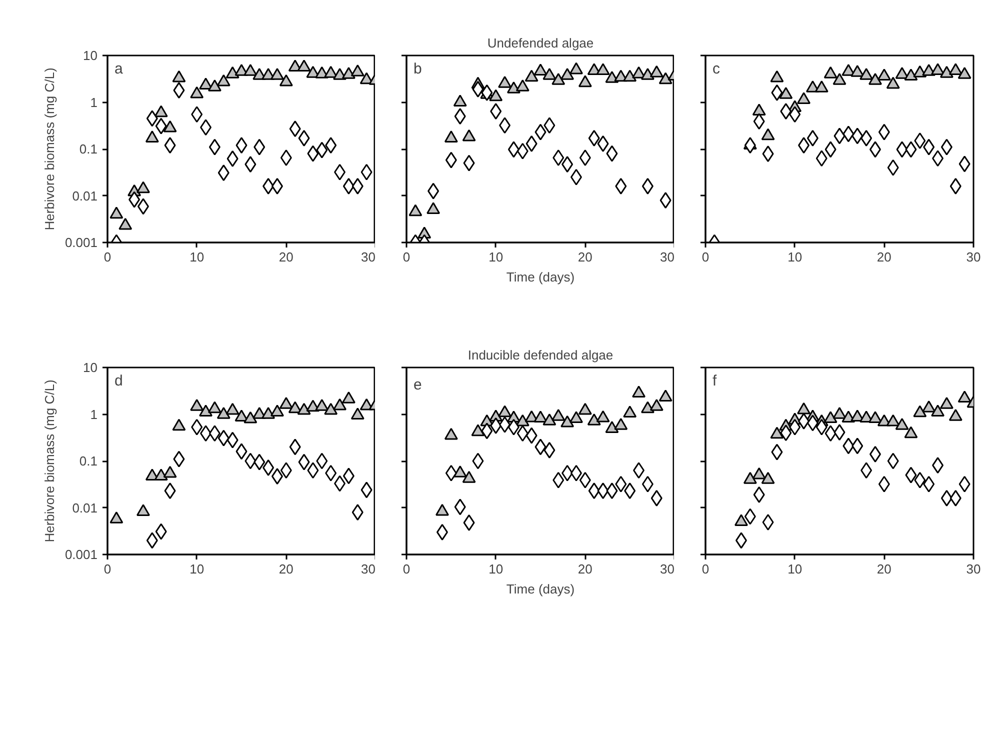 The height and width of the screenshot is (734, 995). What do you see at coordinates (418, 385) in the screenshot?
I see `annotation: e` at bounding box center [418, 385].